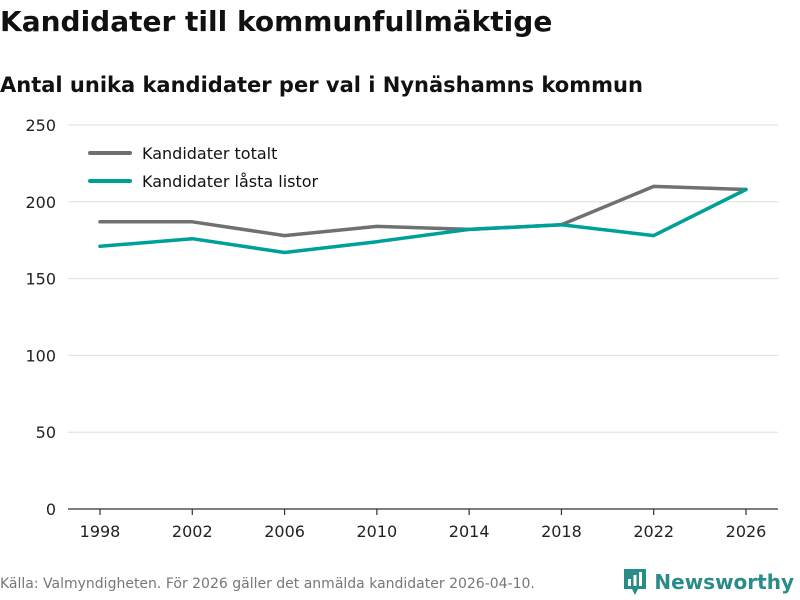 This screenshot has width=800, height=600. Describe the element at coordinates (724, 582) in the screenshot. I see `brand-name: Newsworthy` at that location.